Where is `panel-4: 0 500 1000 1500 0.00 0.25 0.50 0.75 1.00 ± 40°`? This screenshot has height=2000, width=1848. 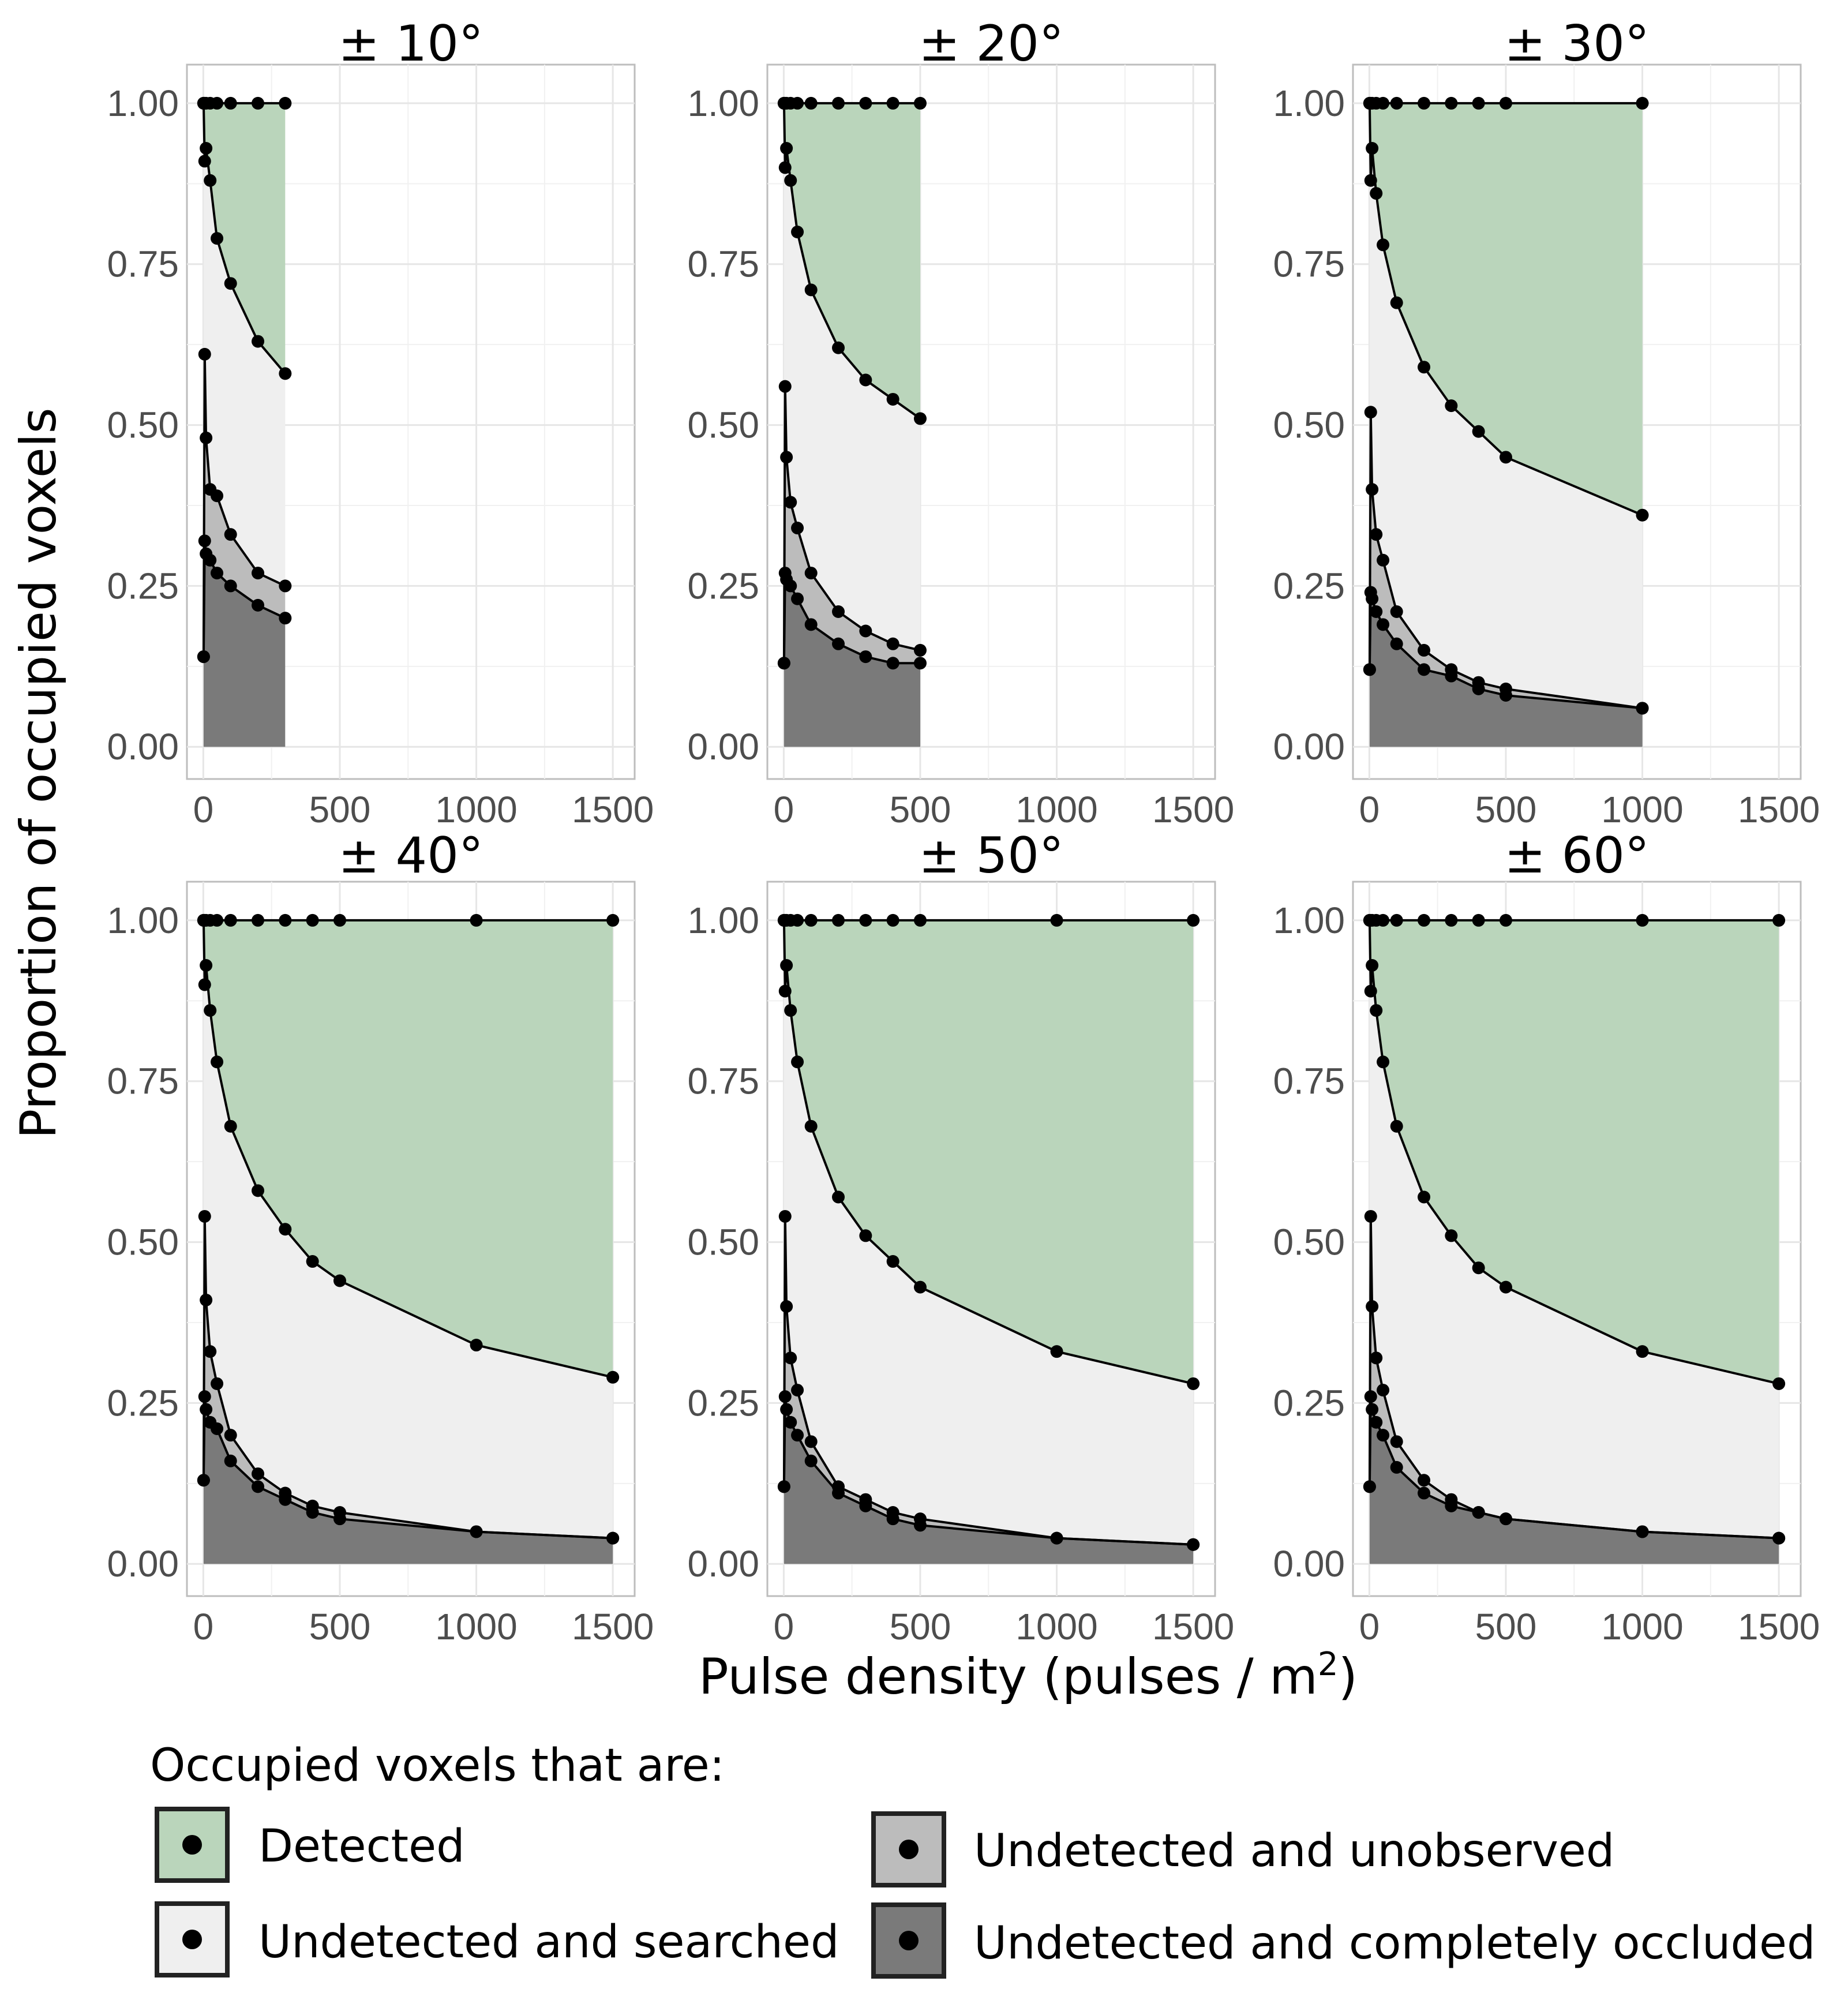
panel-4: 0 500 1000 1500 0.00 0.25 0.50 0.75 1.00 ± 40° is located at coordinates (381, 1237).